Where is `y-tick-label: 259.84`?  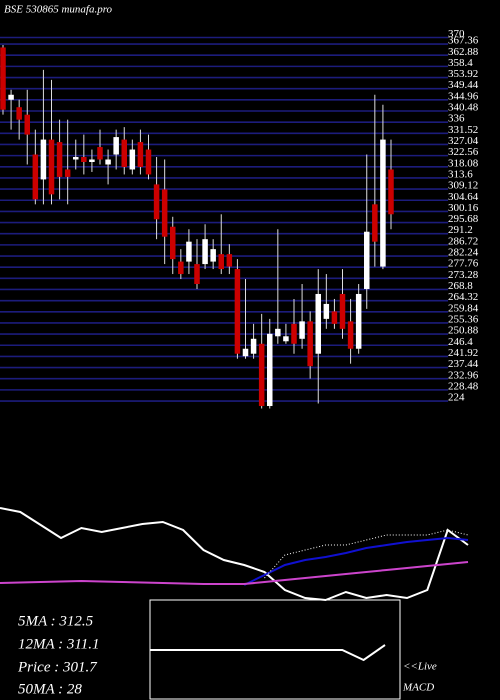
y-tick-label: 259.84 is located at coordinates (463, 308).